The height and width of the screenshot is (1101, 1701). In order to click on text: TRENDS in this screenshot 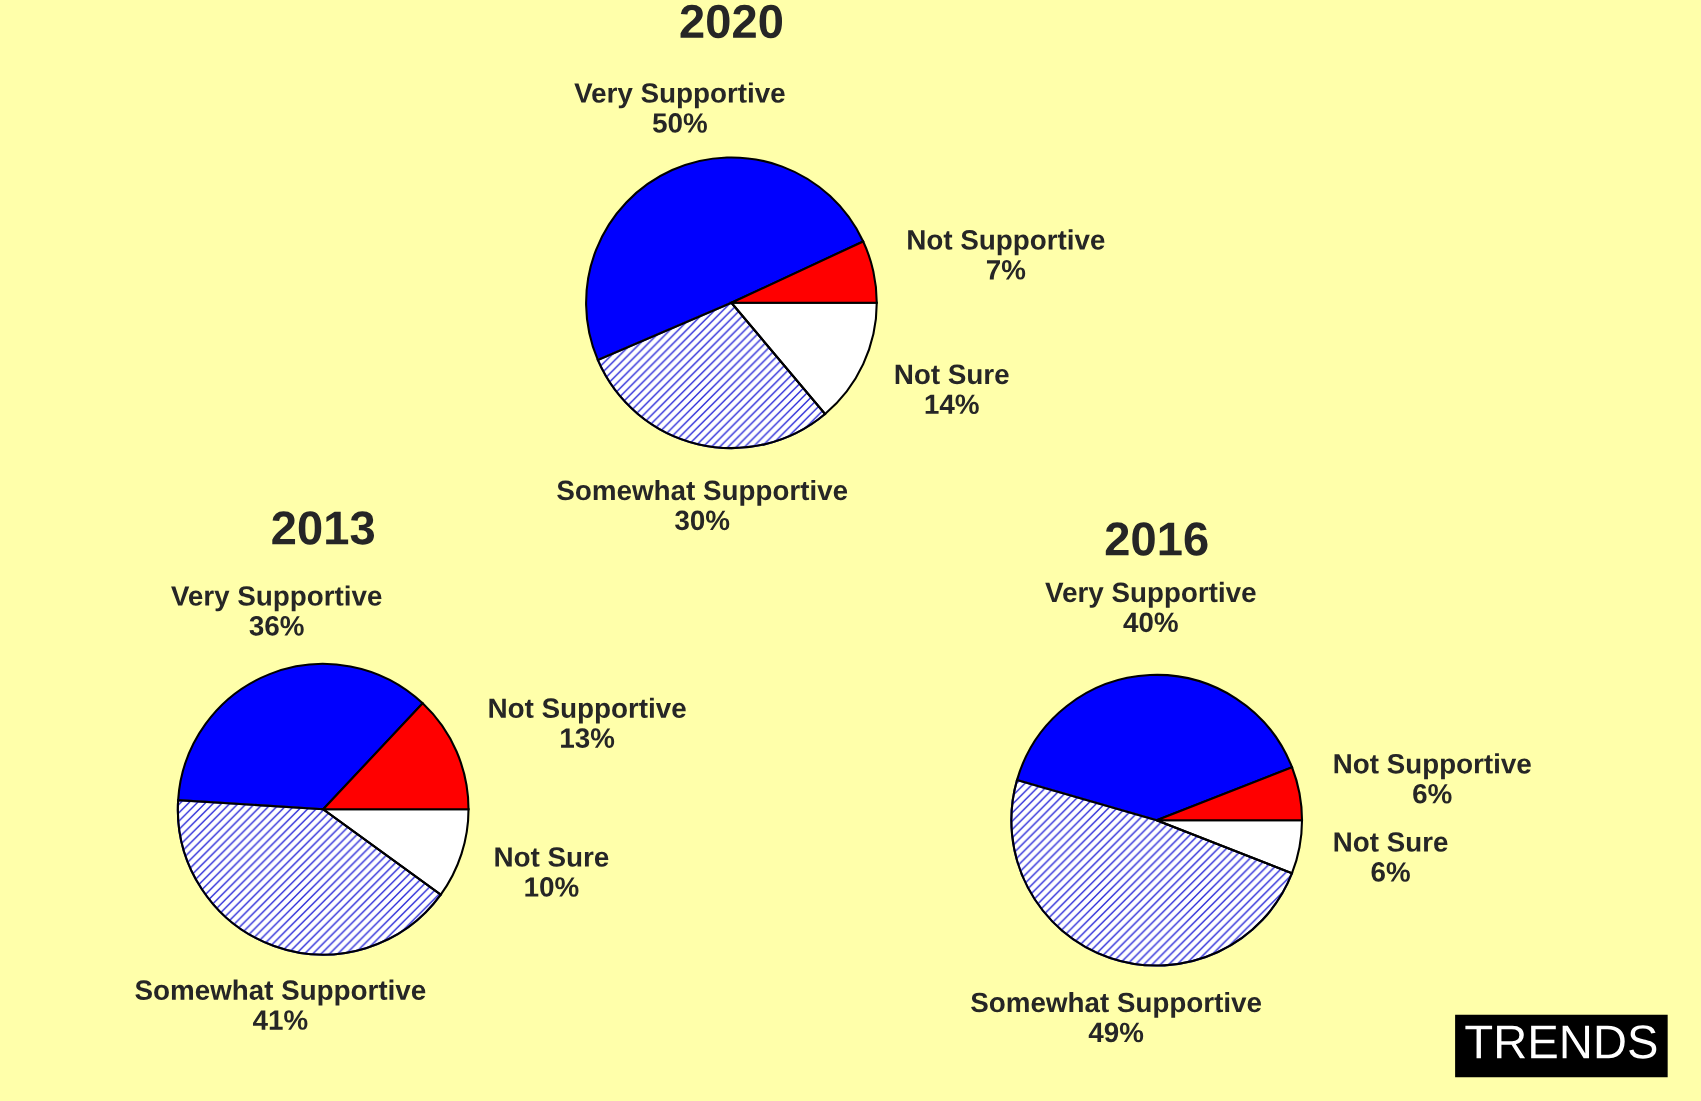, I will do `click(1561, 1042)`.